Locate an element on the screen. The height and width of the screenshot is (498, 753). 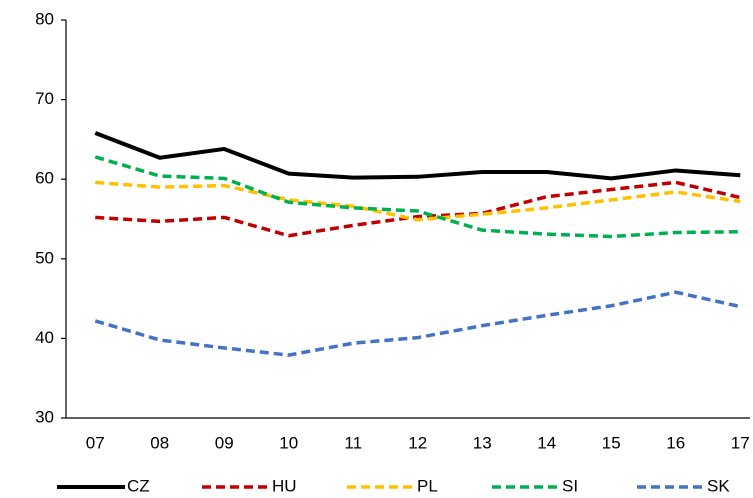
x-tick-label: 08 is located at coordinates (159, 442).